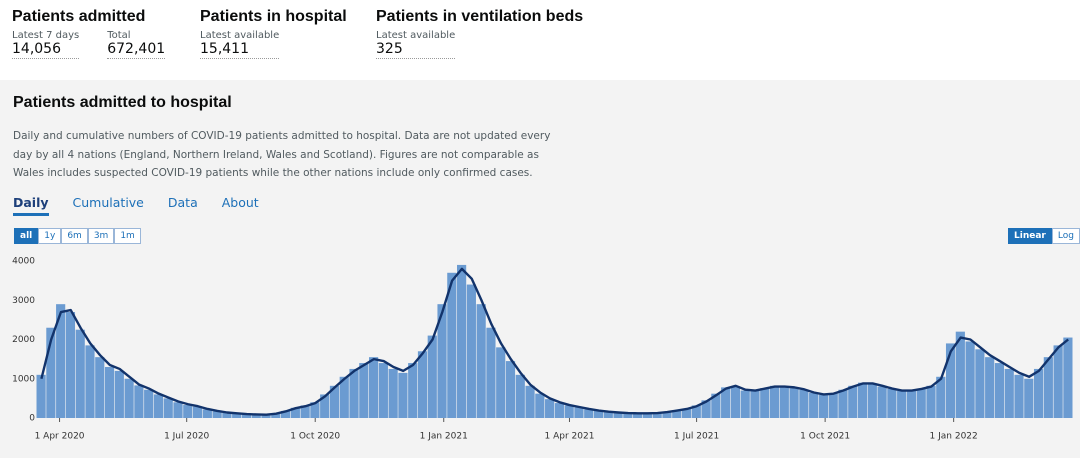 This screenshot has width=1080, height=458. What do you see at coordinates (46, 50) in the screenshot?
I see `headline-value: 14,056` at bounding box center [46, 50].